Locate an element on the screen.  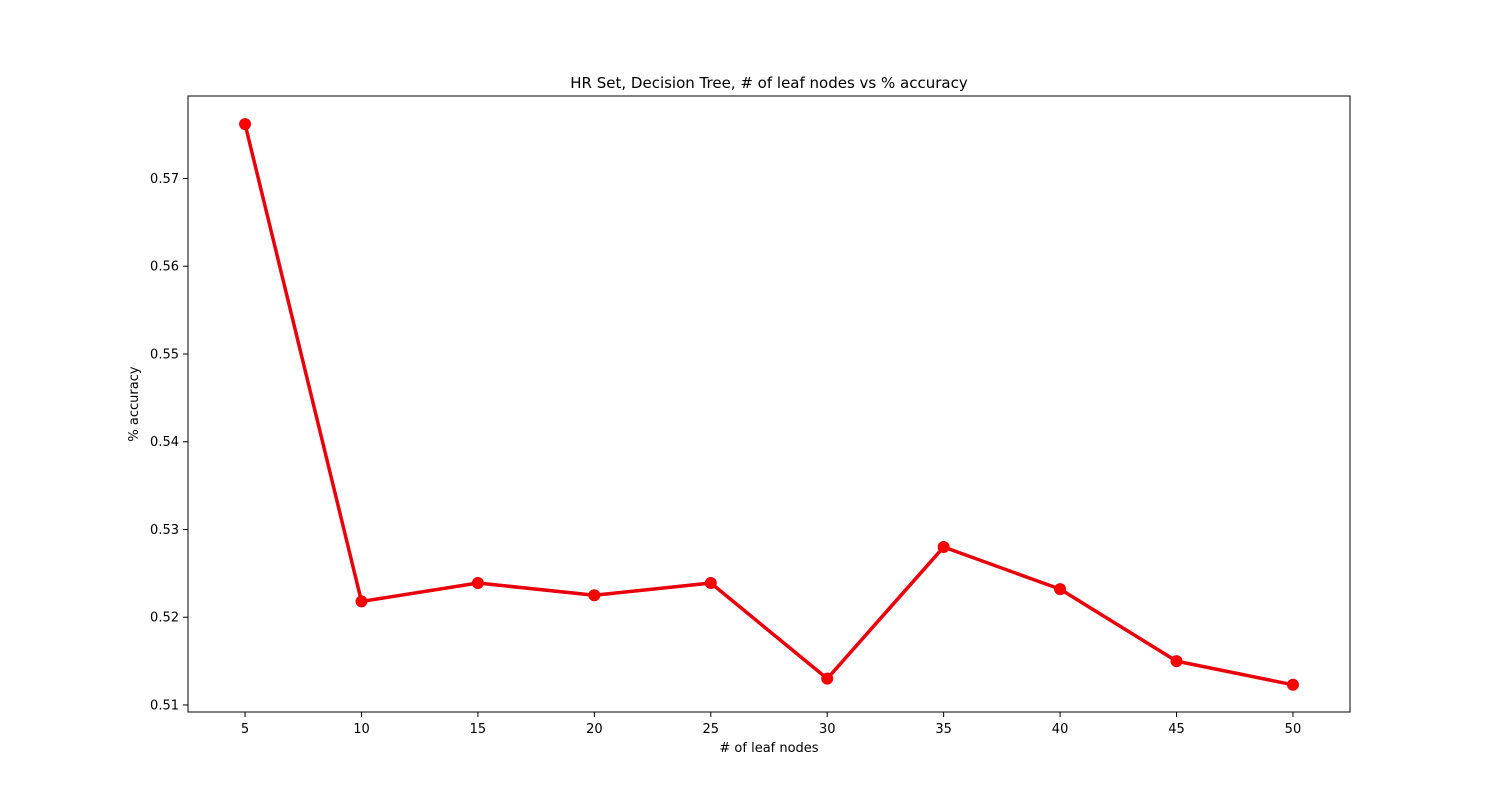
y-tick-label: 0.51 is located at coordinates (164, 705).